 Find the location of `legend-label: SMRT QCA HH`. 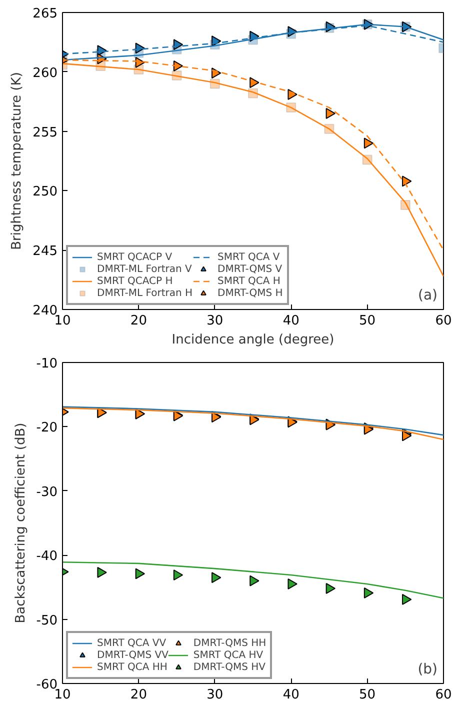

legend-label: SMRT QCA HH is located at coordinates (132, 667).